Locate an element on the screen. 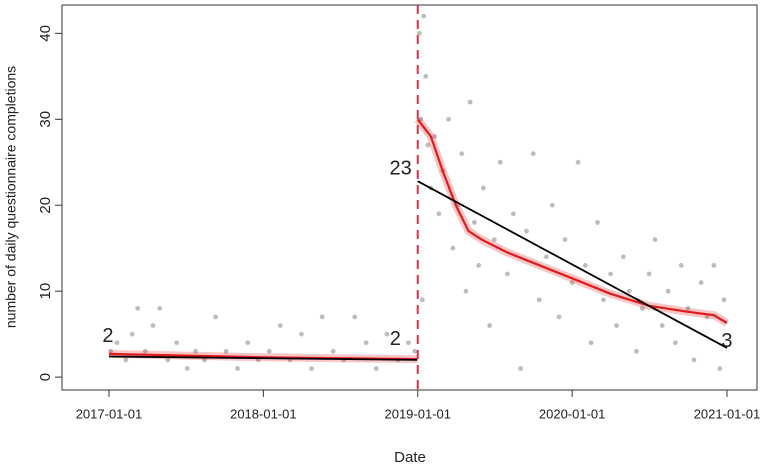 This screenshot has height=466, width=762. y-tick-label: 20 is located at coordinates (45, 205).